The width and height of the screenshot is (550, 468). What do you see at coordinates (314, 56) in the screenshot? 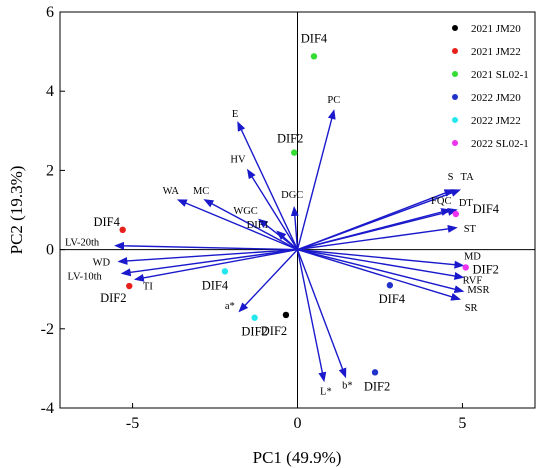
I see `point-2021-sl02-1-dif4` at bounding box center [314, 56].